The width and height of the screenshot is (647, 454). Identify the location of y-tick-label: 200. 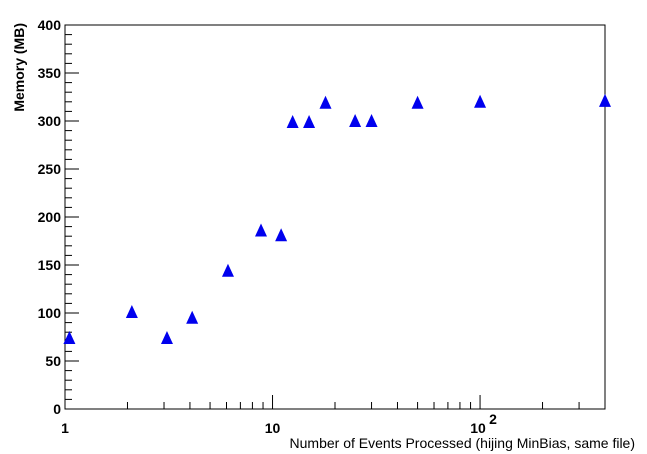
(50, 217).